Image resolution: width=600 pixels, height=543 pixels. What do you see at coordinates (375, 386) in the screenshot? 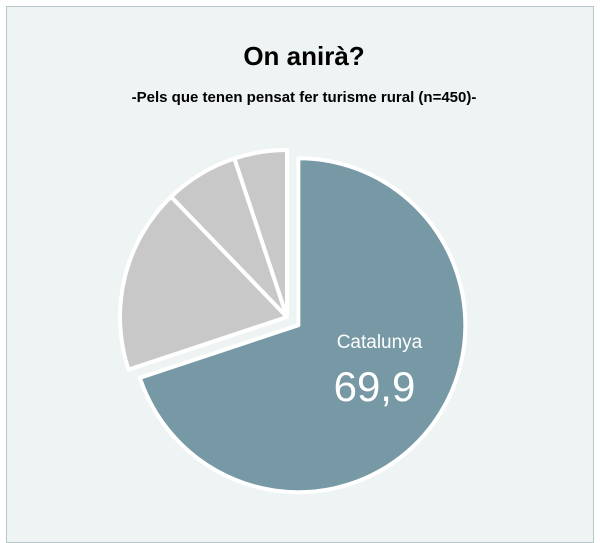
I see `slice-value-label: 69,9` at bounding box center [375, 386].